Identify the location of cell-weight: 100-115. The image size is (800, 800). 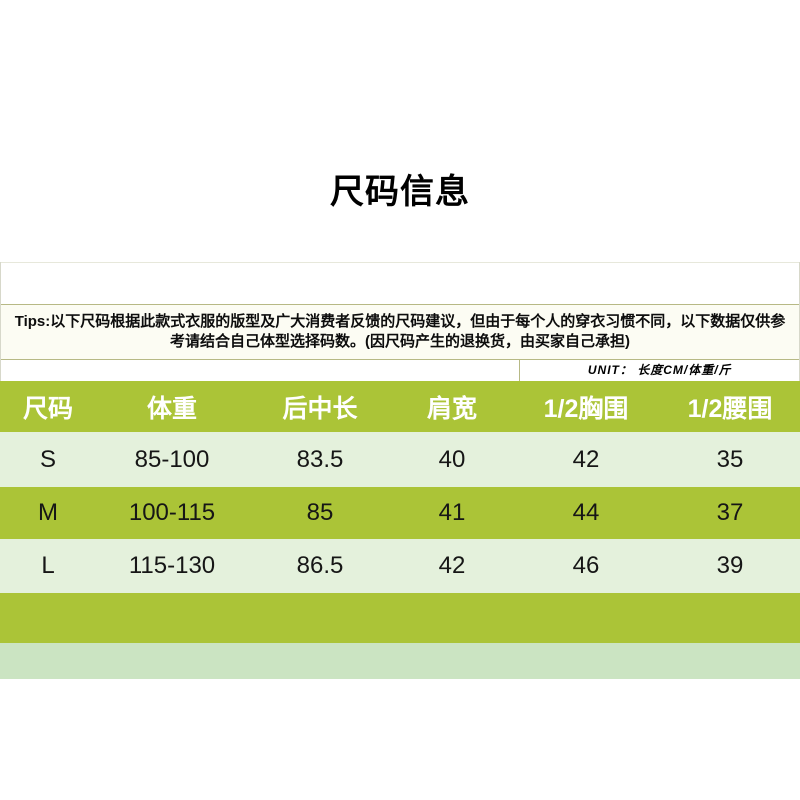
(172, 512).